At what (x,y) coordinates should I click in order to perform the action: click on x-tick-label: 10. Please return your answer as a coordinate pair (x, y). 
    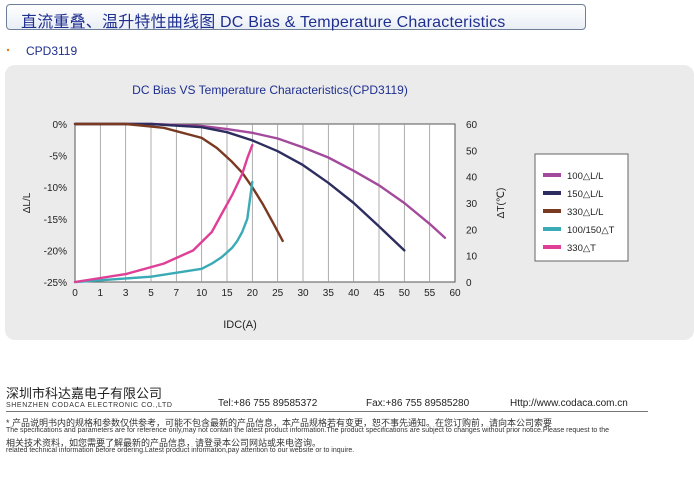
    Looking at the image, I should click on (202, 293).